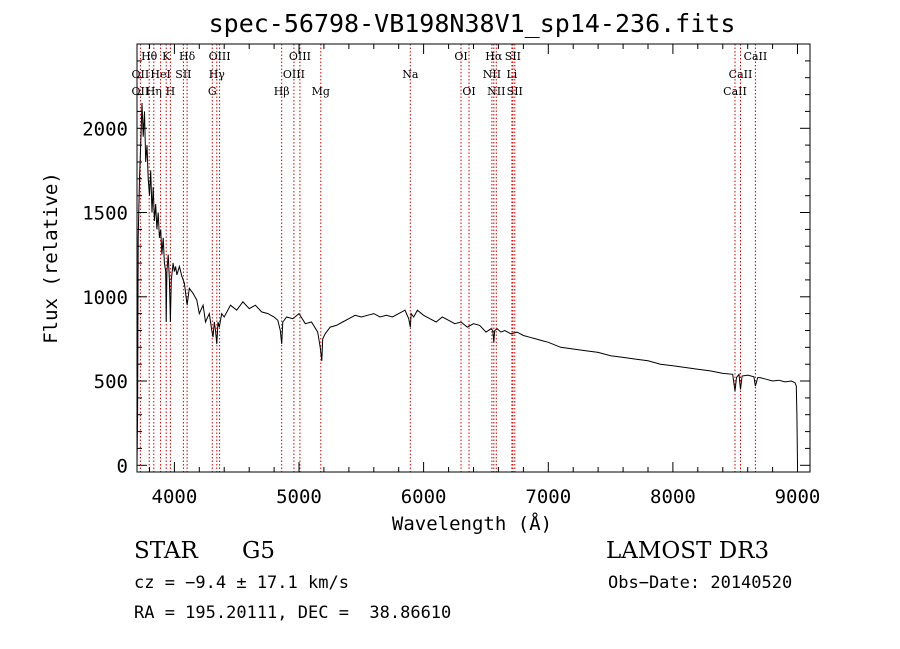 The height and width of the screenshot is (649, 900). I want to click on line-label: K, so click(166, 56).